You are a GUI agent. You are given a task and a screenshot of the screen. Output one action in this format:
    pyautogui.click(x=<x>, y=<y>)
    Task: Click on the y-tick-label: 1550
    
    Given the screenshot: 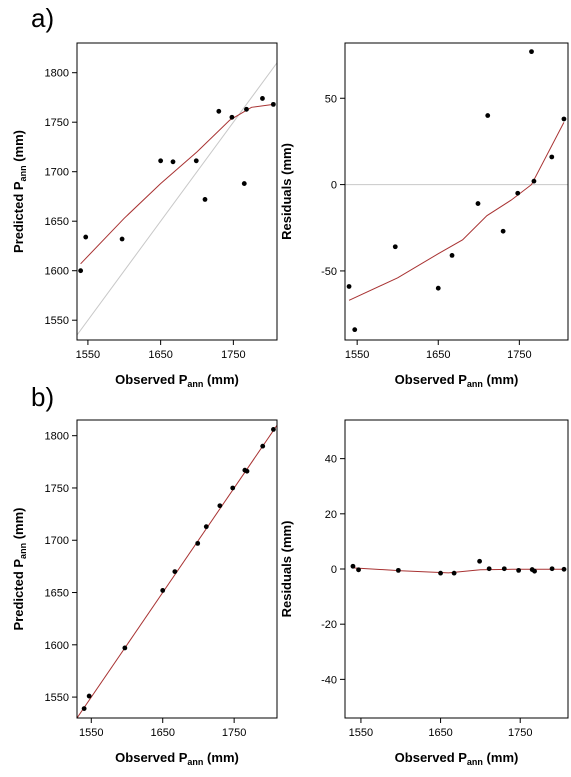 What is the action you would take?
    pyautogui.click(x=57, y=321)
    